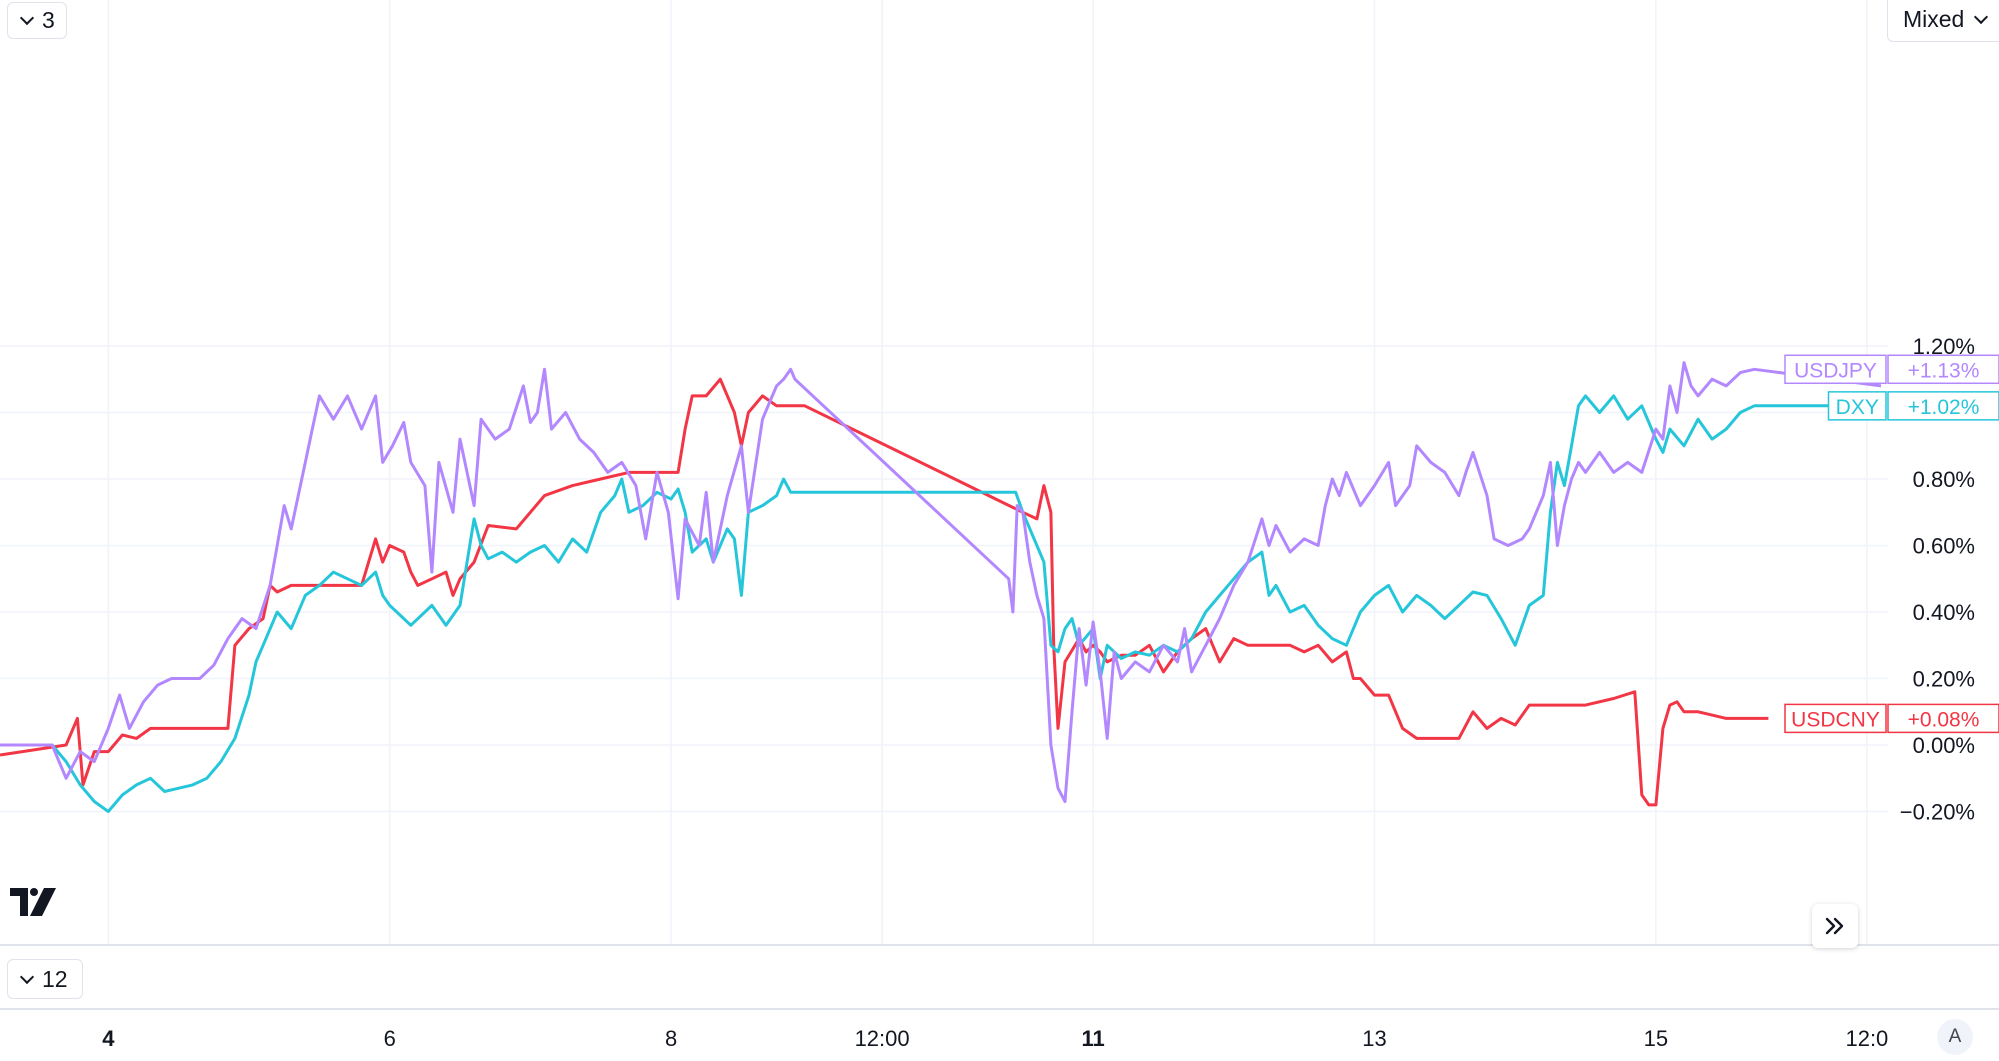 The height and width of the screenshot is (1061, 1999). What do you see at coordinates (1092, 1038) in the screenshot?
I see `x-tick-label: 11` at bounding box center [1092, 1038].